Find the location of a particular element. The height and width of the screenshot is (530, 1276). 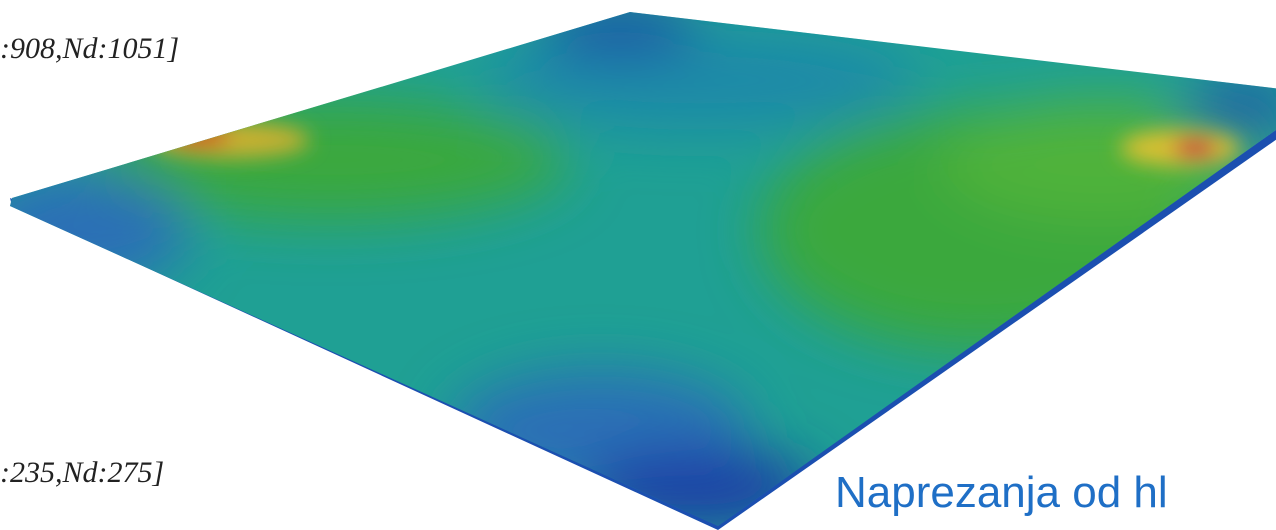

top-label: :908,Nd:1051] is located at coordinates (90, 48).